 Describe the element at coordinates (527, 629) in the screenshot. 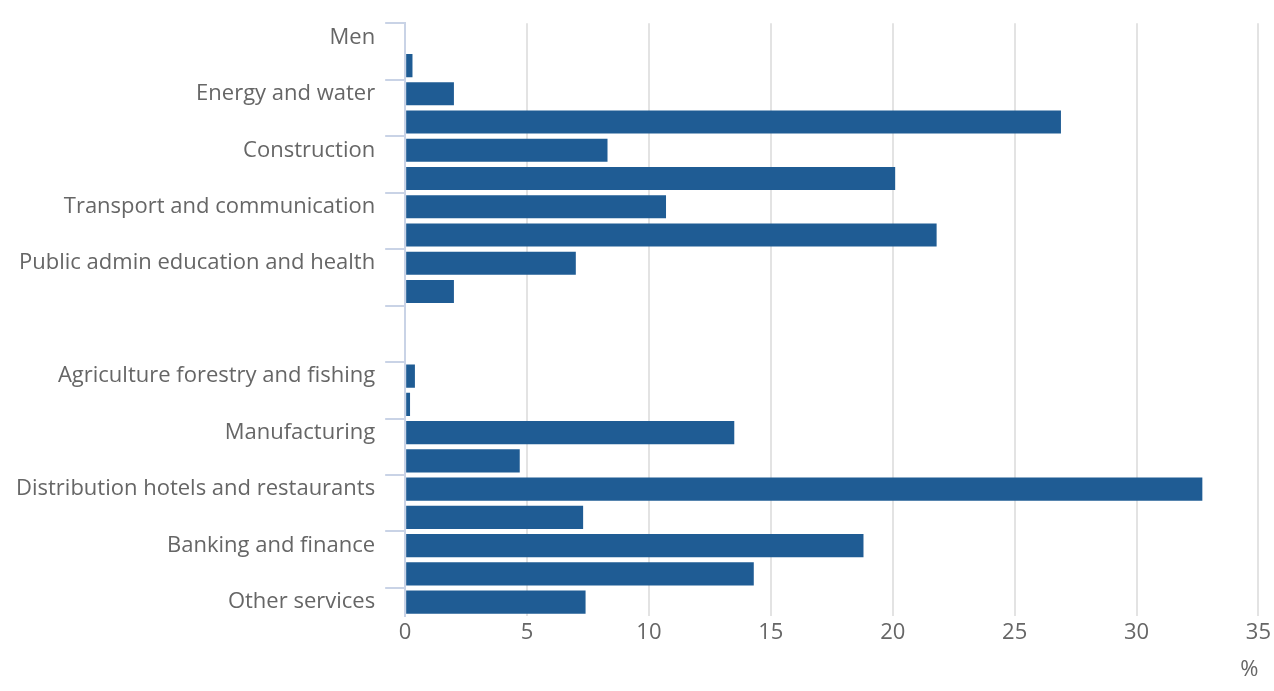

I see `x-tick-label: 5` at that location.